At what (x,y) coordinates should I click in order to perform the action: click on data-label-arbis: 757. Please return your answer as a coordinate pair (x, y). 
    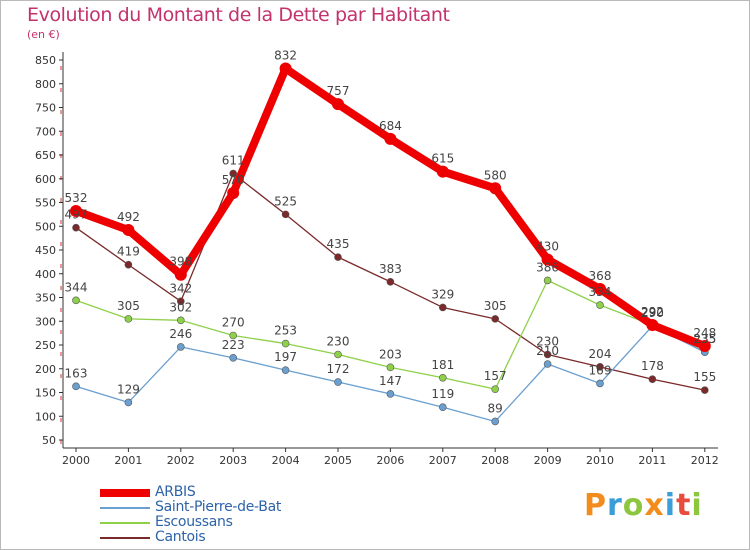
    Looking at the image, I should click on (338, 91).